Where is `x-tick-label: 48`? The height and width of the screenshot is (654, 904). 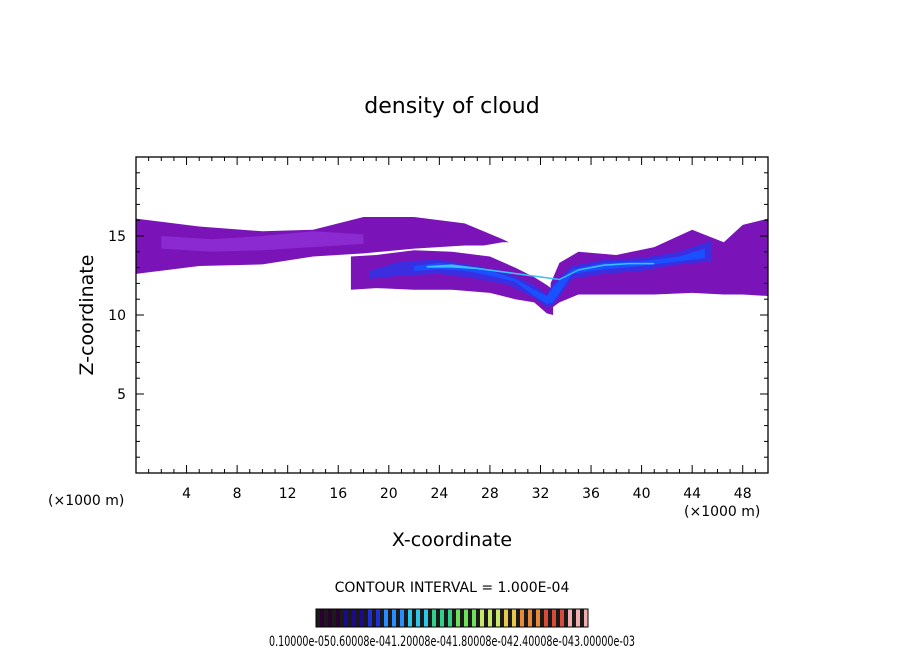
x-tick-label: 48 is located at coordinates (743, 494).